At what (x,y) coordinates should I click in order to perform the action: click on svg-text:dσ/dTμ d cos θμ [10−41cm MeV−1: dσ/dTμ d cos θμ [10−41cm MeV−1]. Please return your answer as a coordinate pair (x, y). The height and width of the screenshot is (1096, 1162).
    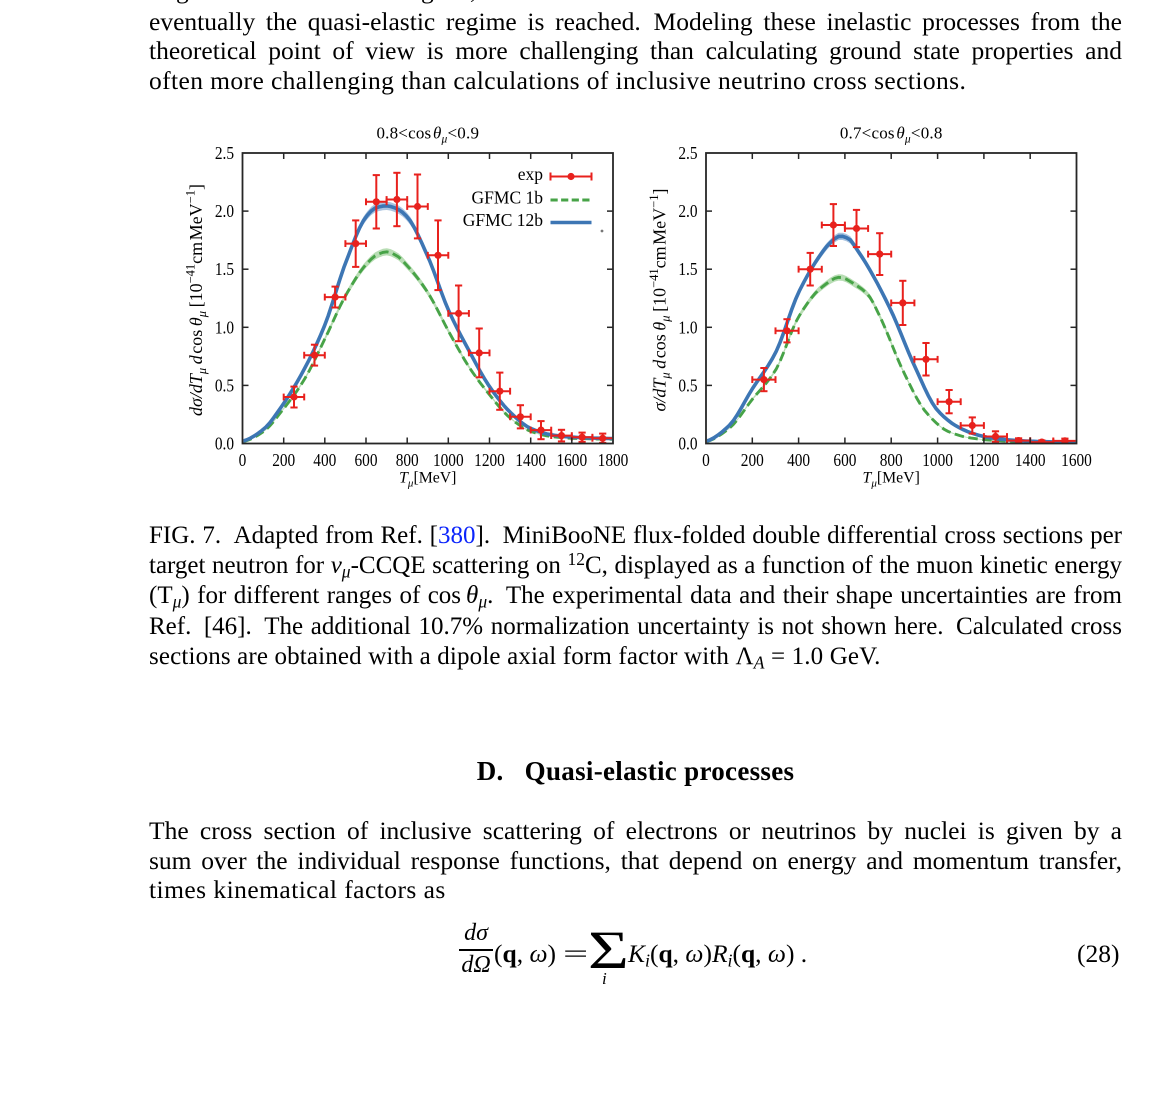
    Looking at the image, I should click on (197, 300).